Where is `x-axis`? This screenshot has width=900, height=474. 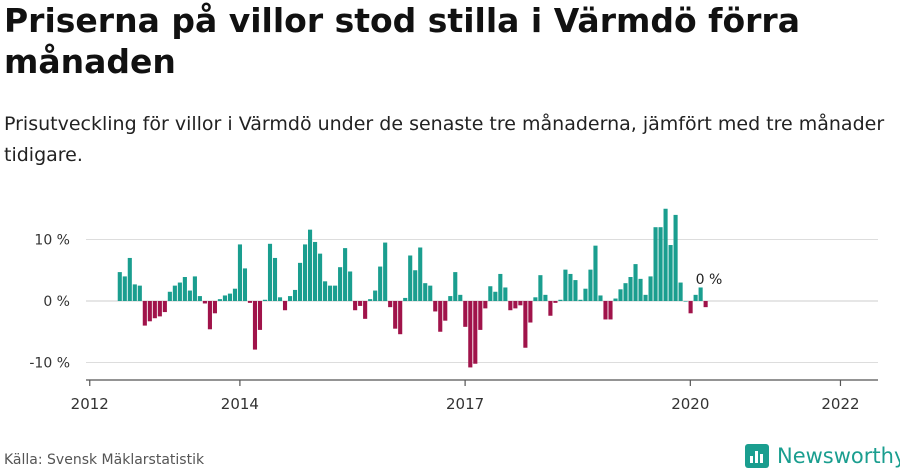
x-axis is located at coordinates (482, 382).